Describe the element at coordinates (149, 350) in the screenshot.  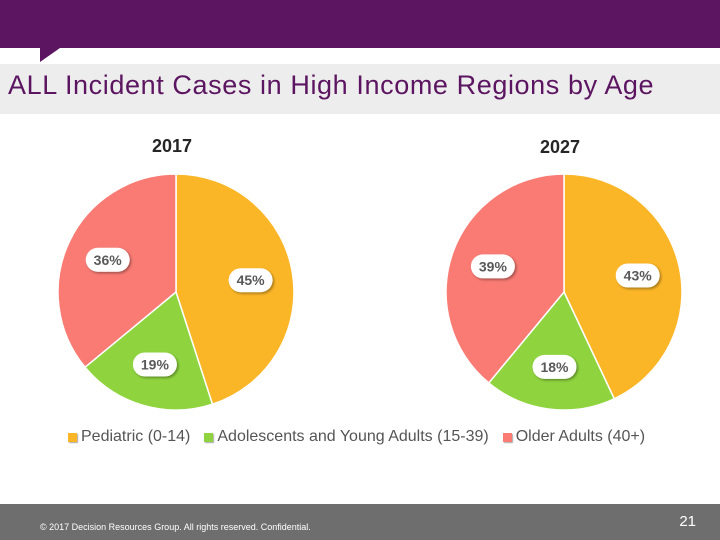
I see `pie-slice-adolescents-2017` at that location.